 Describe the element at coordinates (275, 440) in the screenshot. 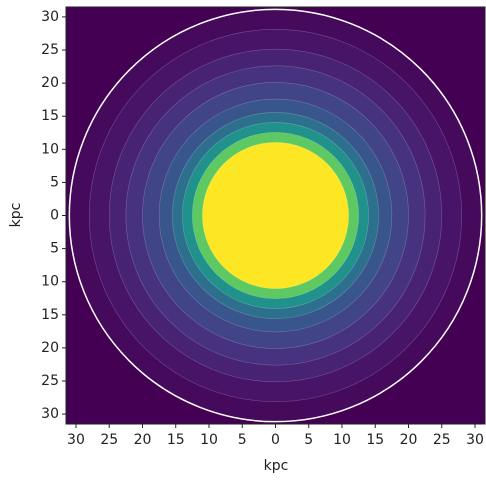

I see `x-tick-label: 0` at that location.